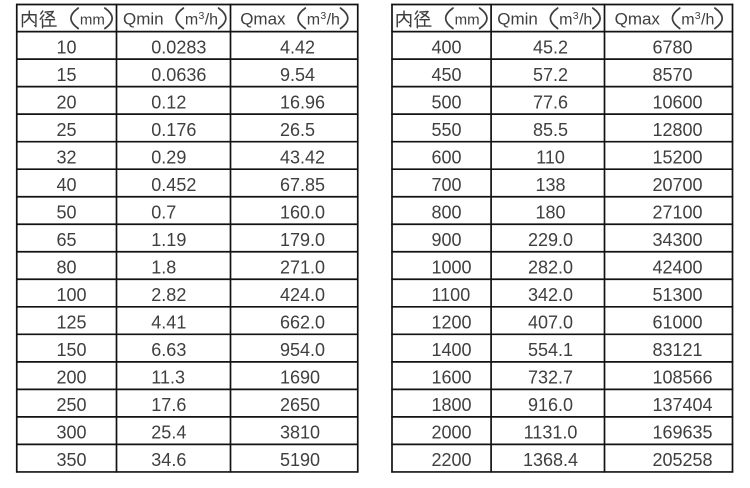  I want to click on svg-text: 1600, so click(452, 378).